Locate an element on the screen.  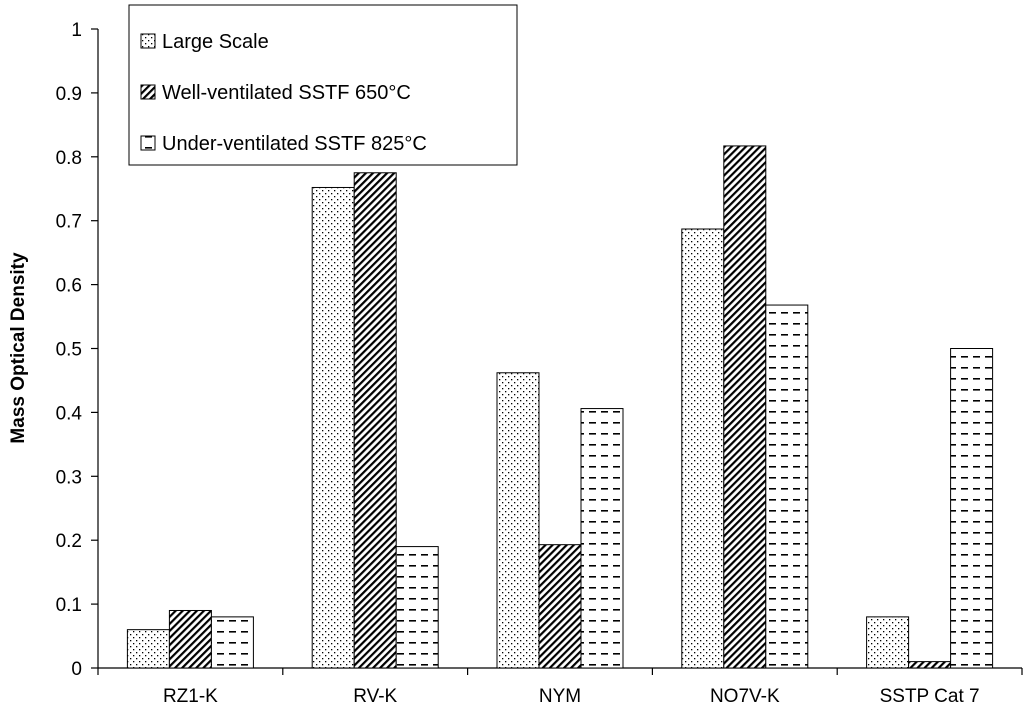
y-tick-label: 0.6 is located at coordinates (69, 286).